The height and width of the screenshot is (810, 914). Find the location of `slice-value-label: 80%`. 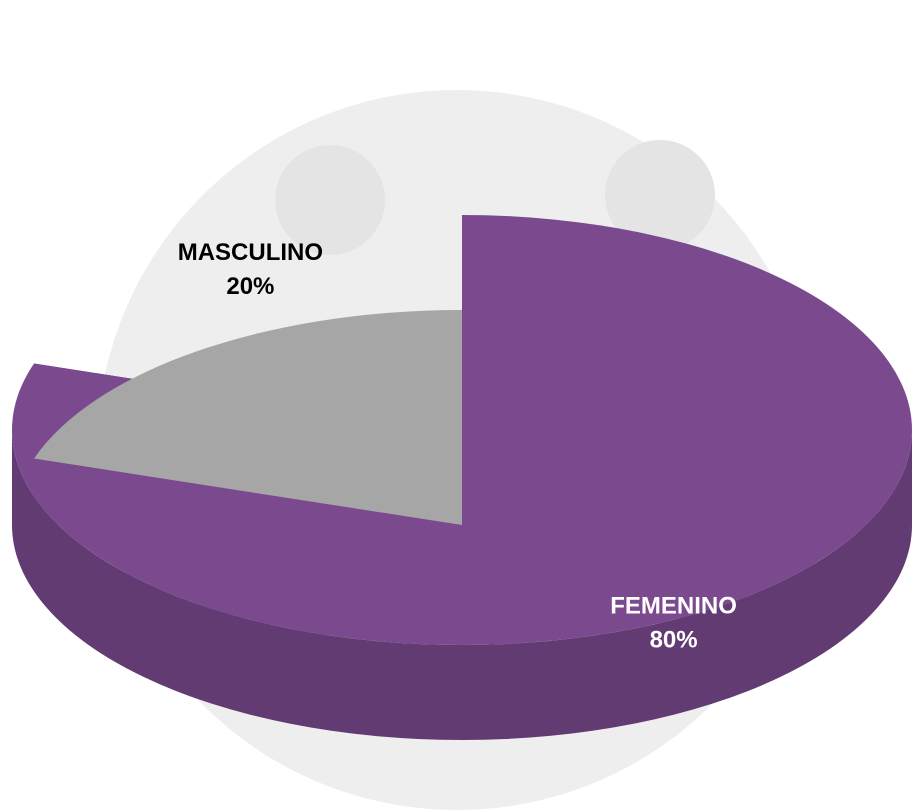

slice-value-label: 80% is located at coordinates (674, 639).